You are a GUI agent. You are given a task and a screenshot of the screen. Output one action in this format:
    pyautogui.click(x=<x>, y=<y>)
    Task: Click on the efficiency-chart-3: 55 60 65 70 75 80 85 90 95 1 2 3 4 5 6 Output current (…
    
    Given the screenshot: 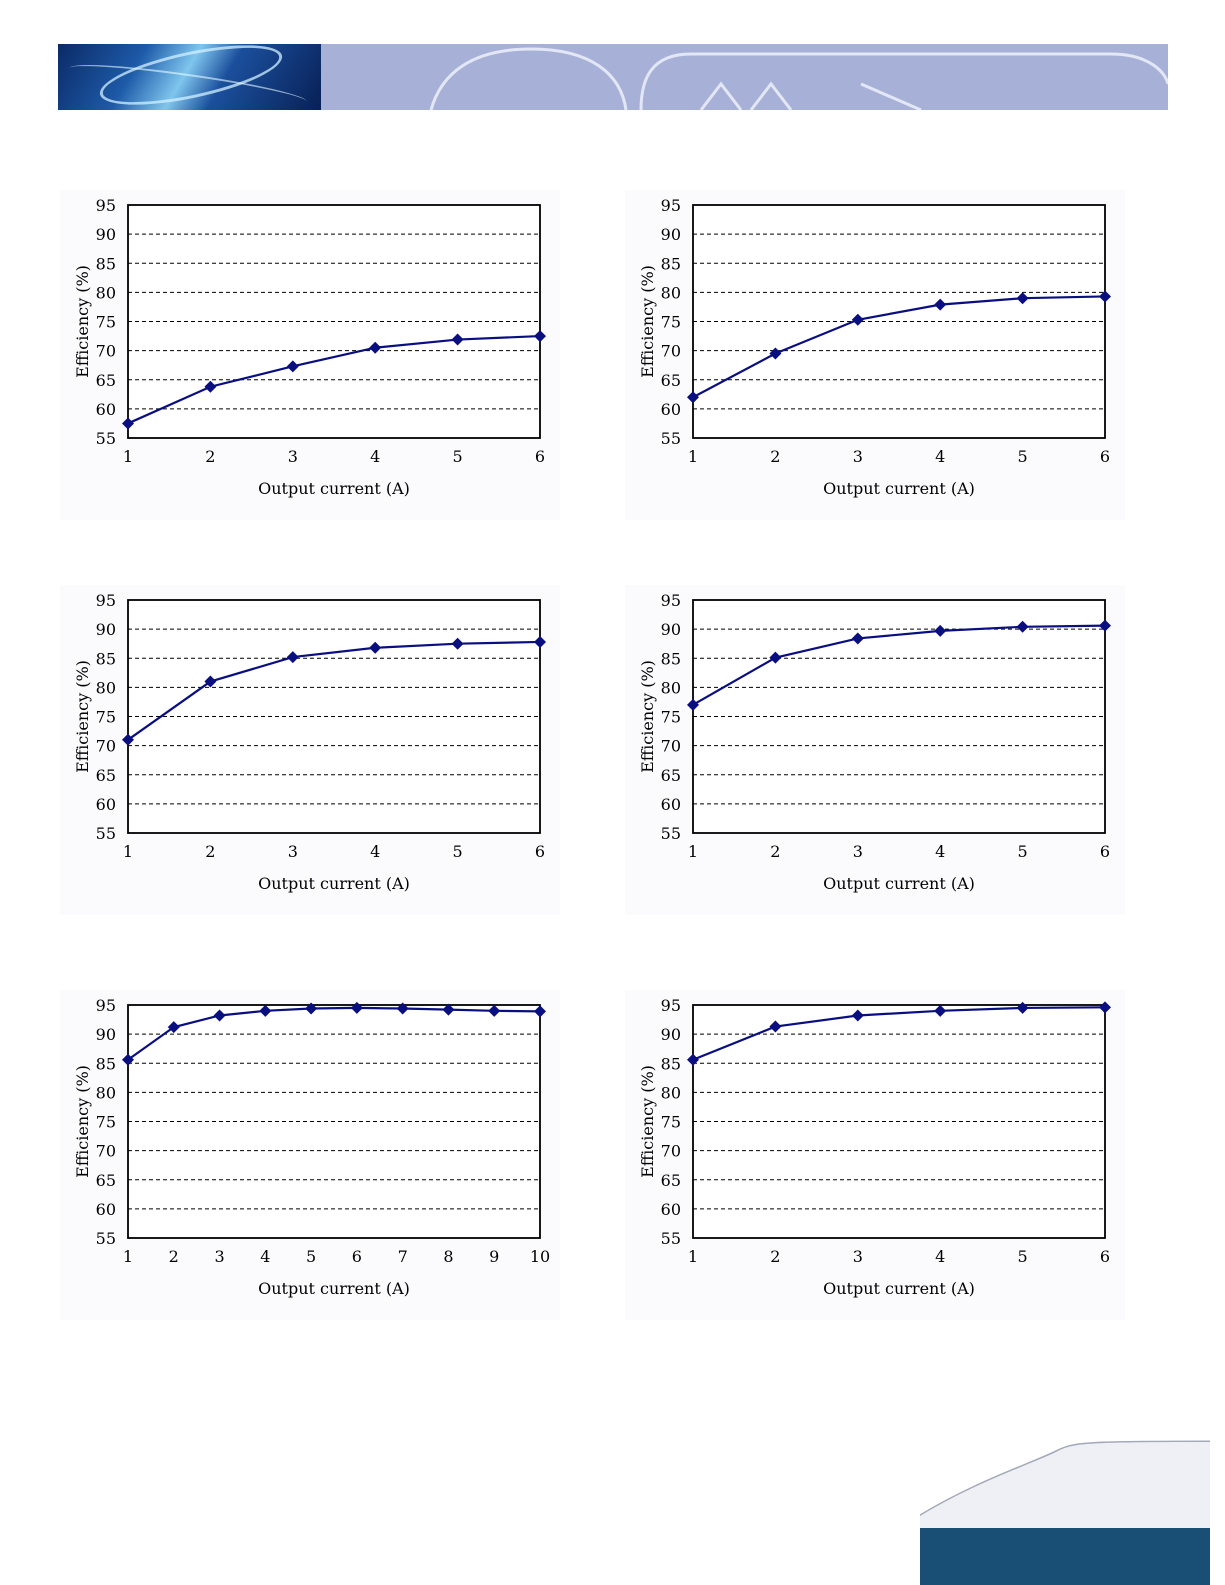 What is the action you would take?
    pyautogui.click(x=310, y=750)
    